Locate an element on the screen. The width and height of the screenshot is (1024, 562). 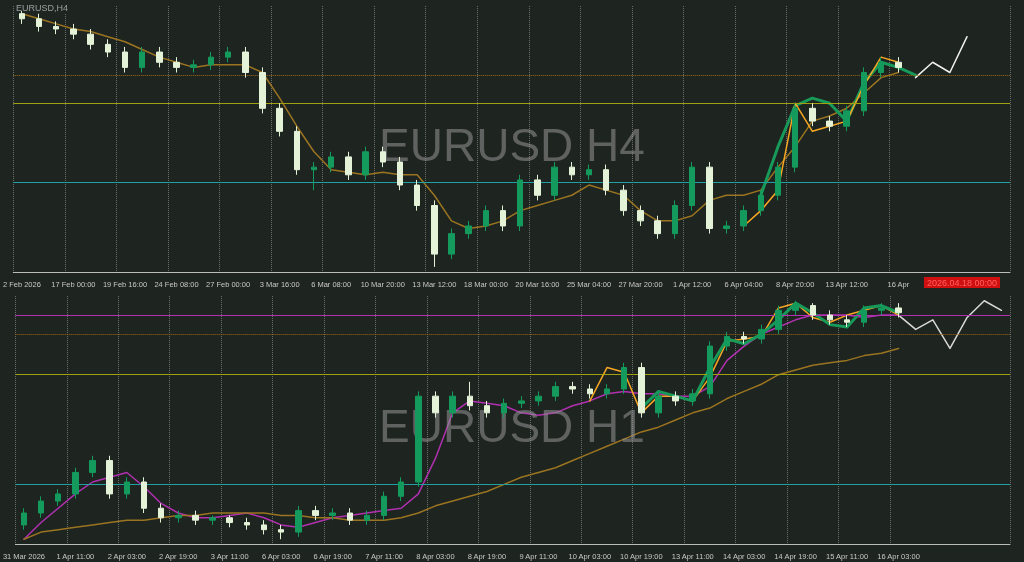
chart-subtitle: EURUSD,H4 is located at coordinates (42, 7).